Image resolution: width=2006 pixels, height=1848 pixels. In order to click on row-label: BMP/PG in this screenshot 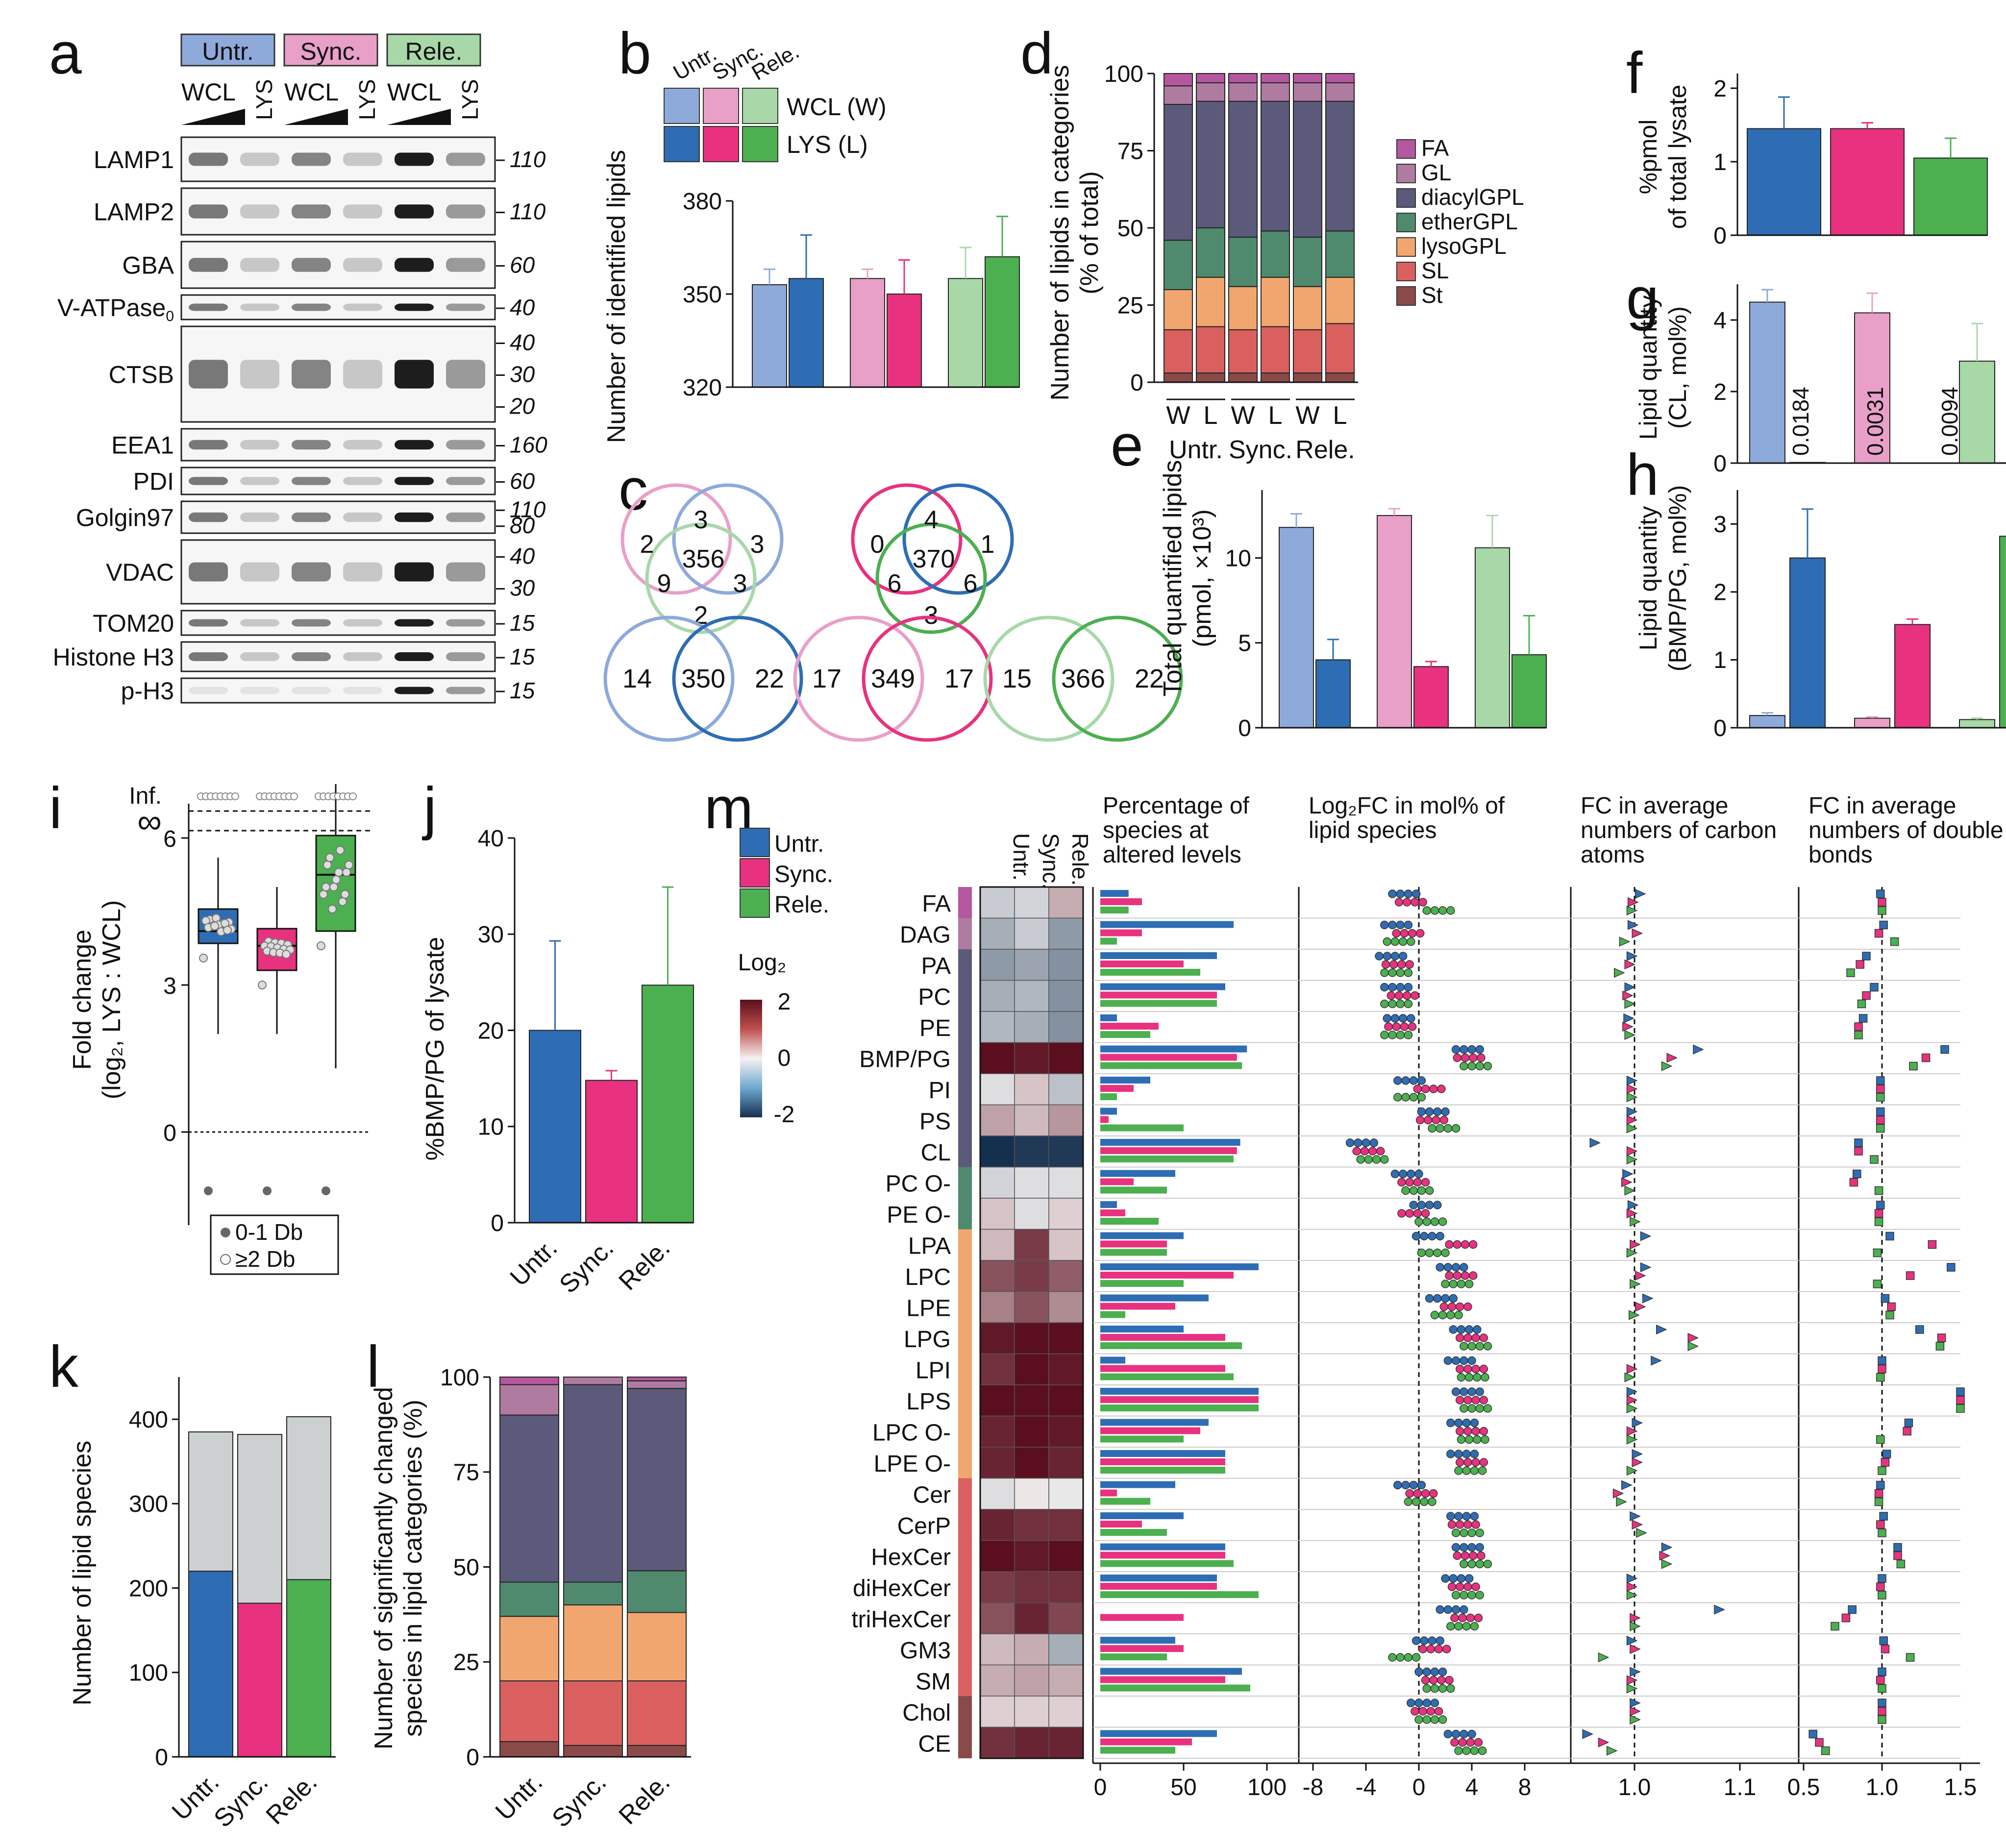, I will do `click(905, 1059)`.